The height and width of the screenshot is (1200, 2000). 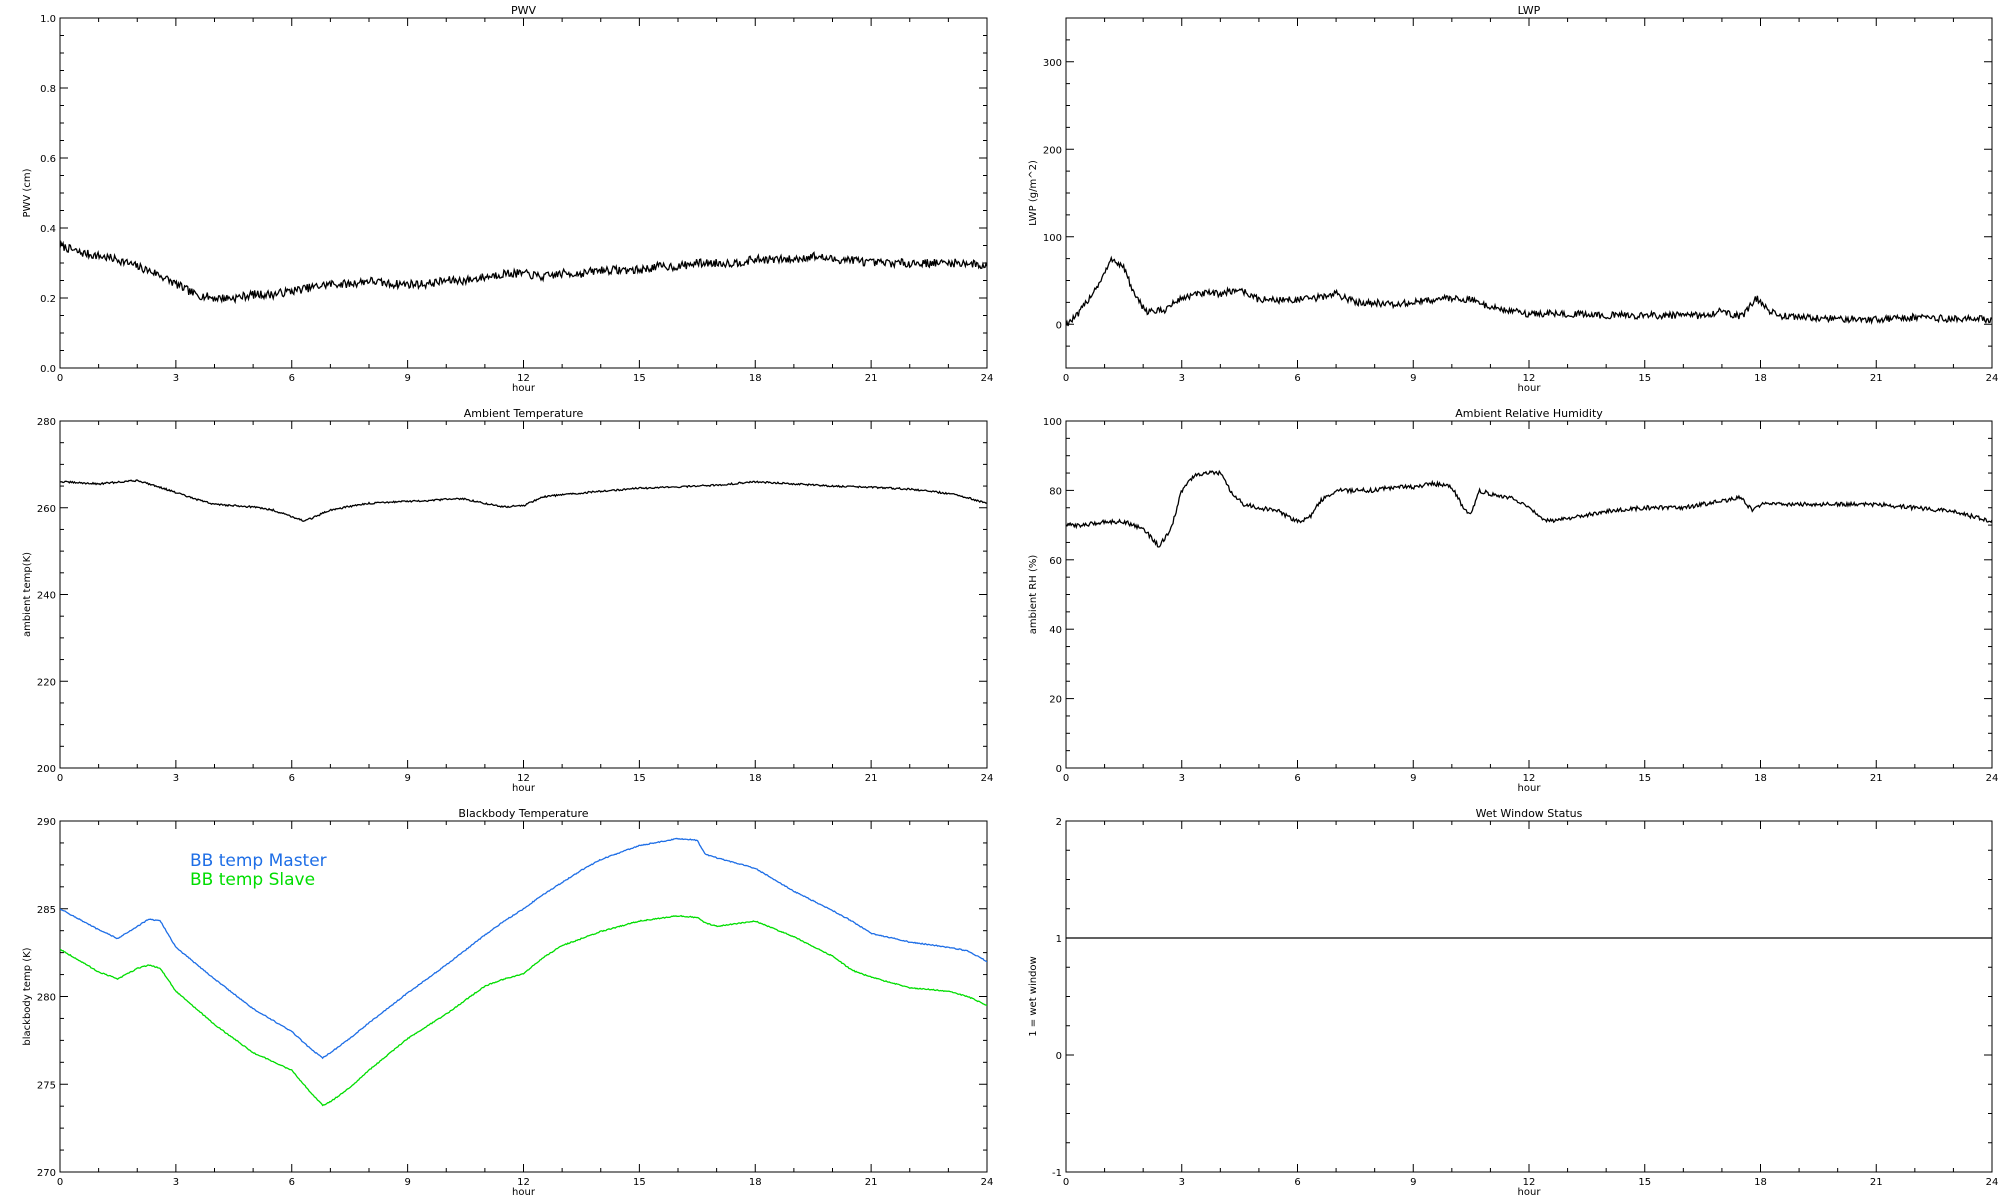 What do you see at coordinates (1059, 822) in the screenshot?
I see `y-tick-label: 2` at bounding box center [1059, 822].